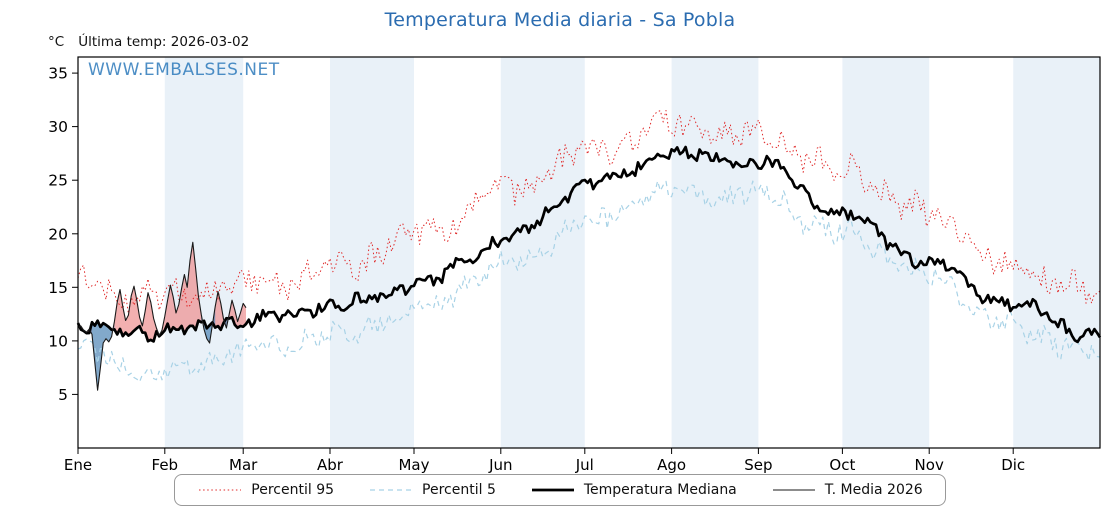 This screenshot has height=506, width=1120. I want to click on x-tick-label: Ago, so click(671, 465).